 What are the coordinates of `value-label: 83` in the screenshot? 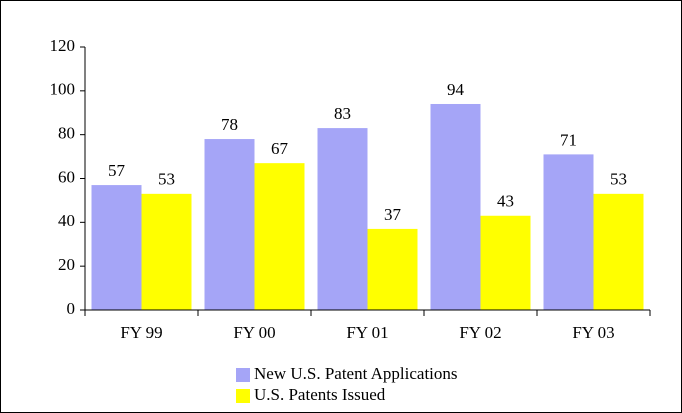 It's located at (342, 113).